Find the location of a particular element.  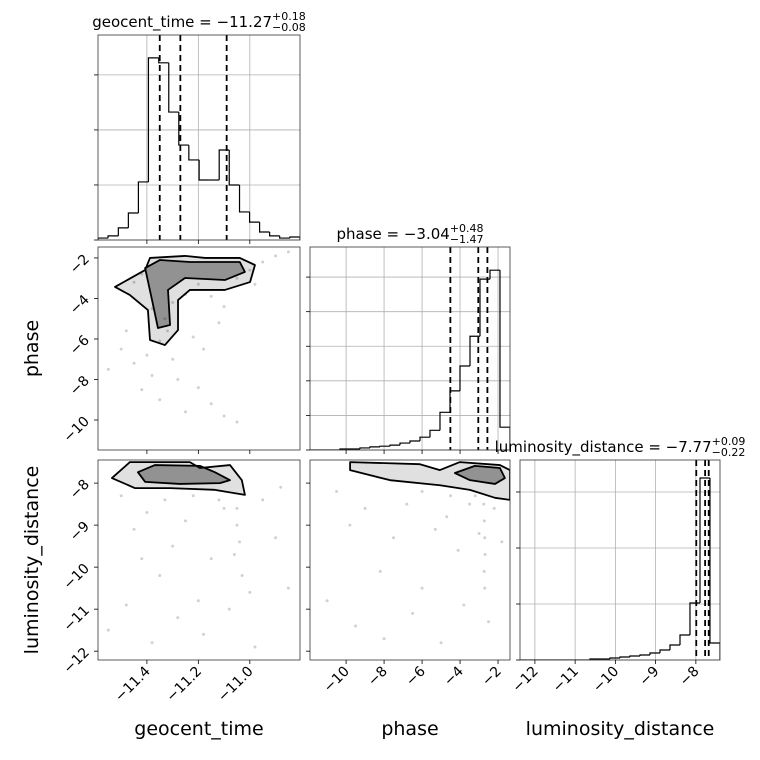

x-axis-label: geocent_time is located at coordinates (198, 729).